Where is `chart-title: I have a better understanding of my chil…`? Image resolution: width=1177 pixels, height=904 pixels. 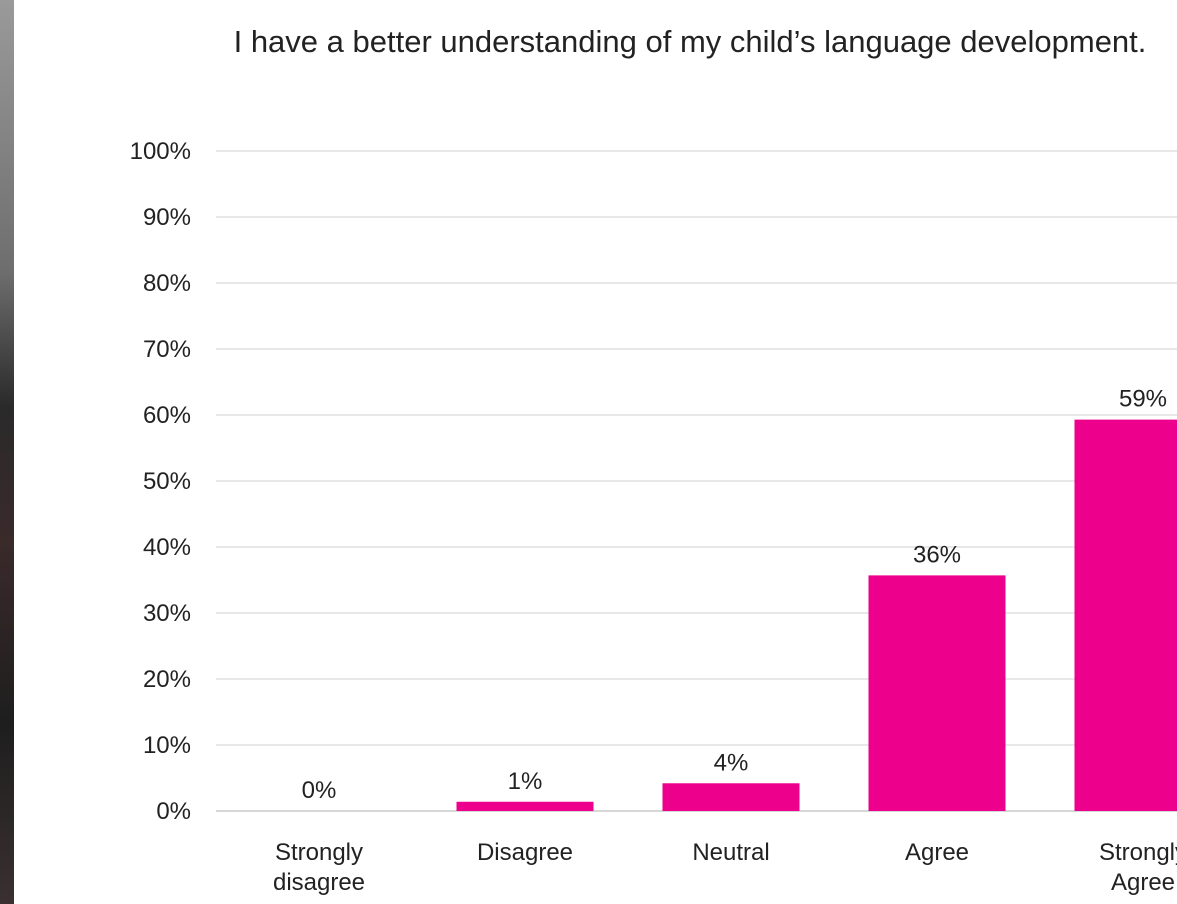
chart-title: I have a better understanding of my chil… is located at coordinates (690, 41).